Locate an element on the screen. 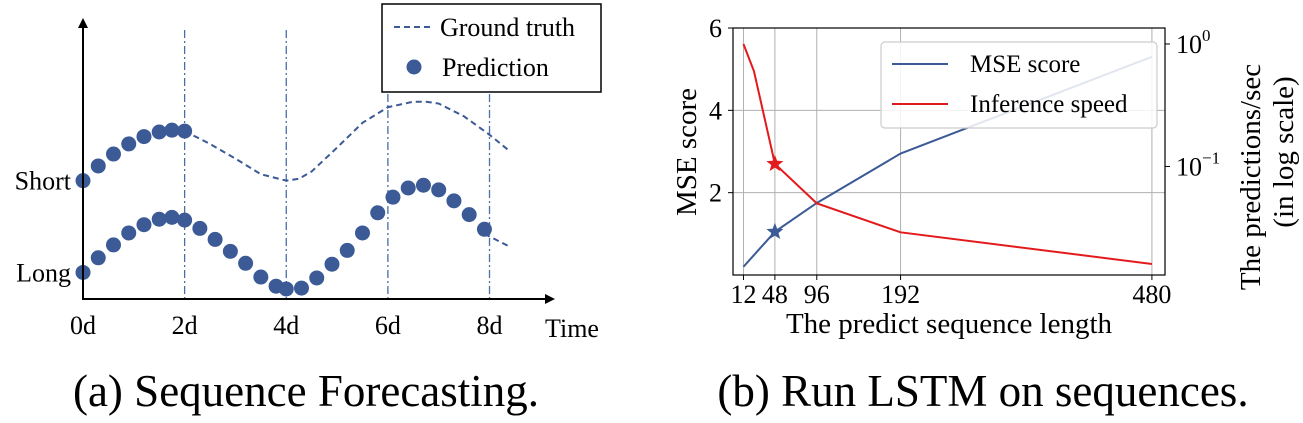  b-y2-axis-label-line1: The predictions/sec is located at coordinates (1251, 177).